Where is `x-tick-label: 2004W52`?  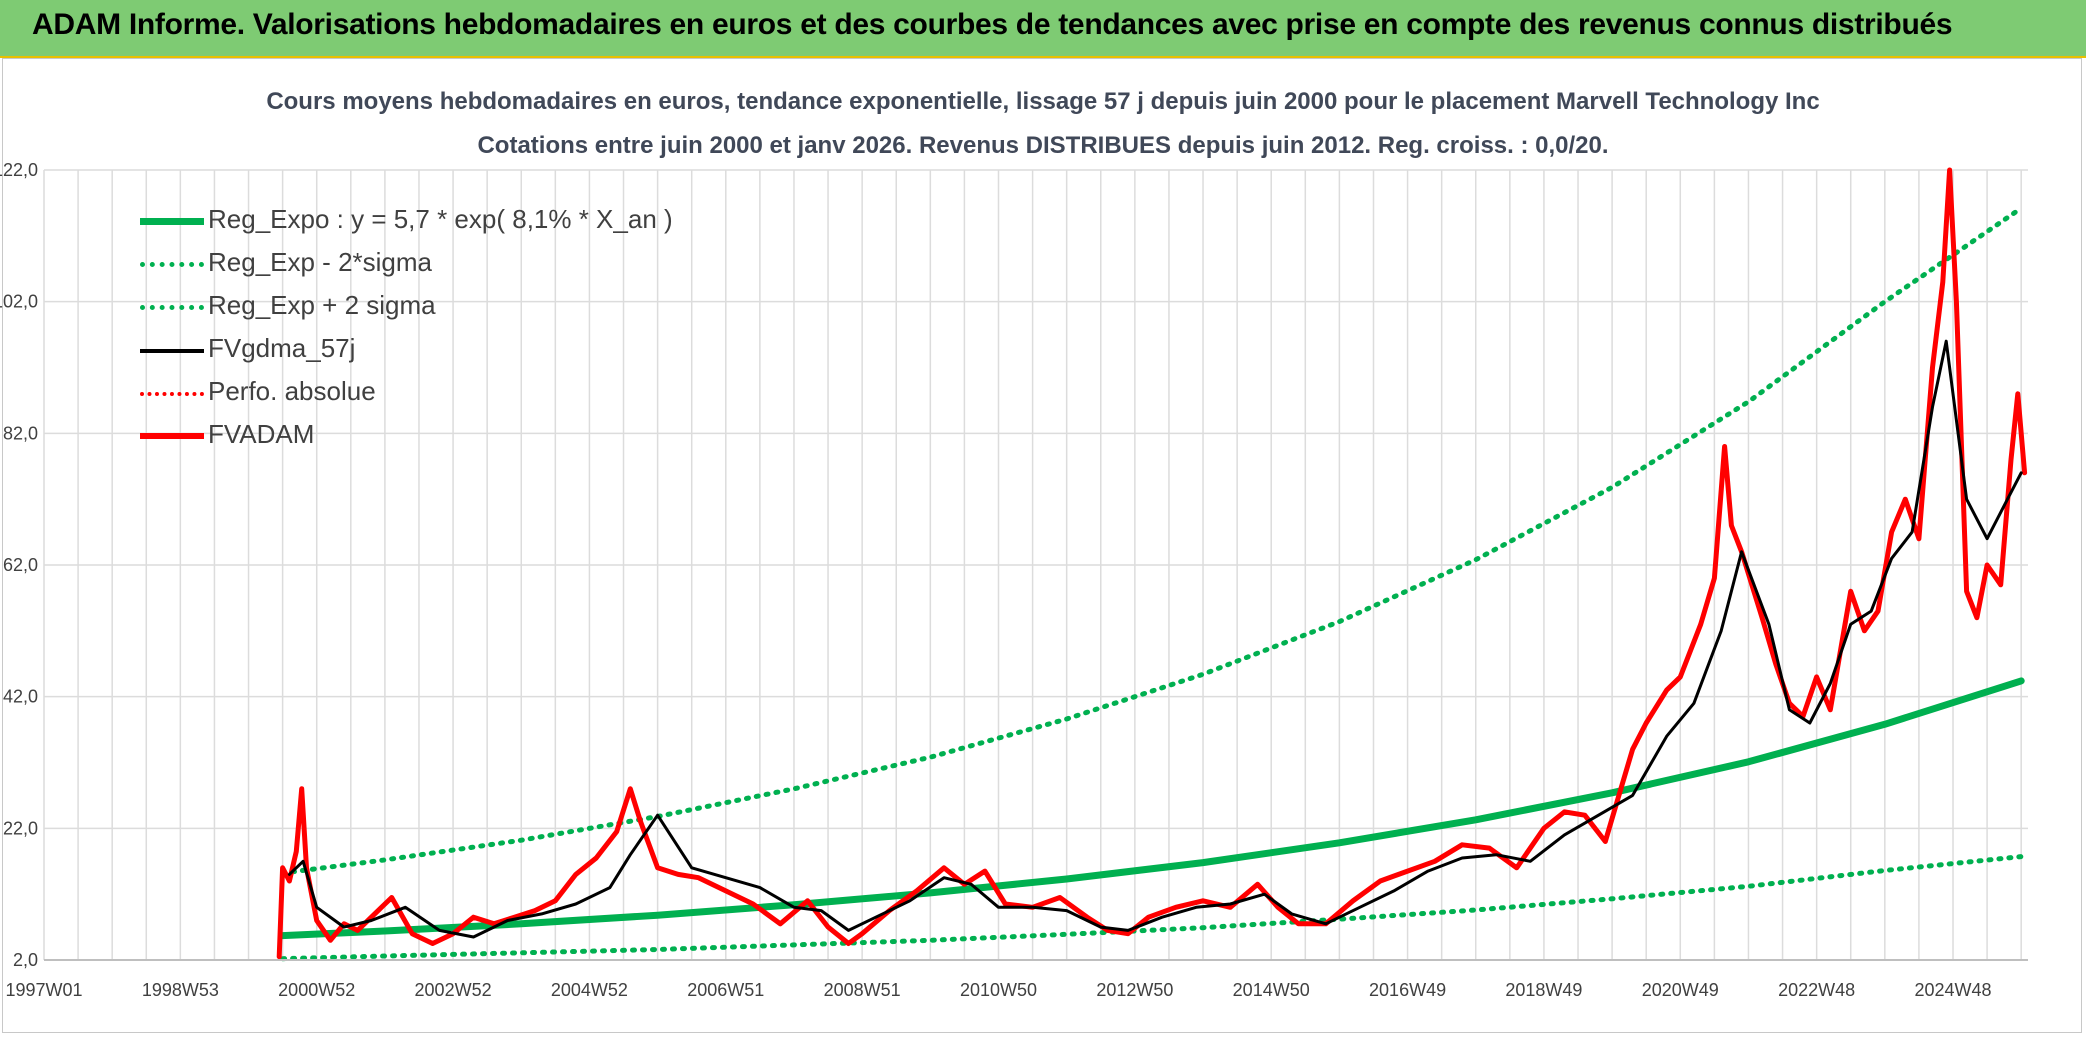 x-tick-label: 2004W52 is located at coordinates (589, 990).